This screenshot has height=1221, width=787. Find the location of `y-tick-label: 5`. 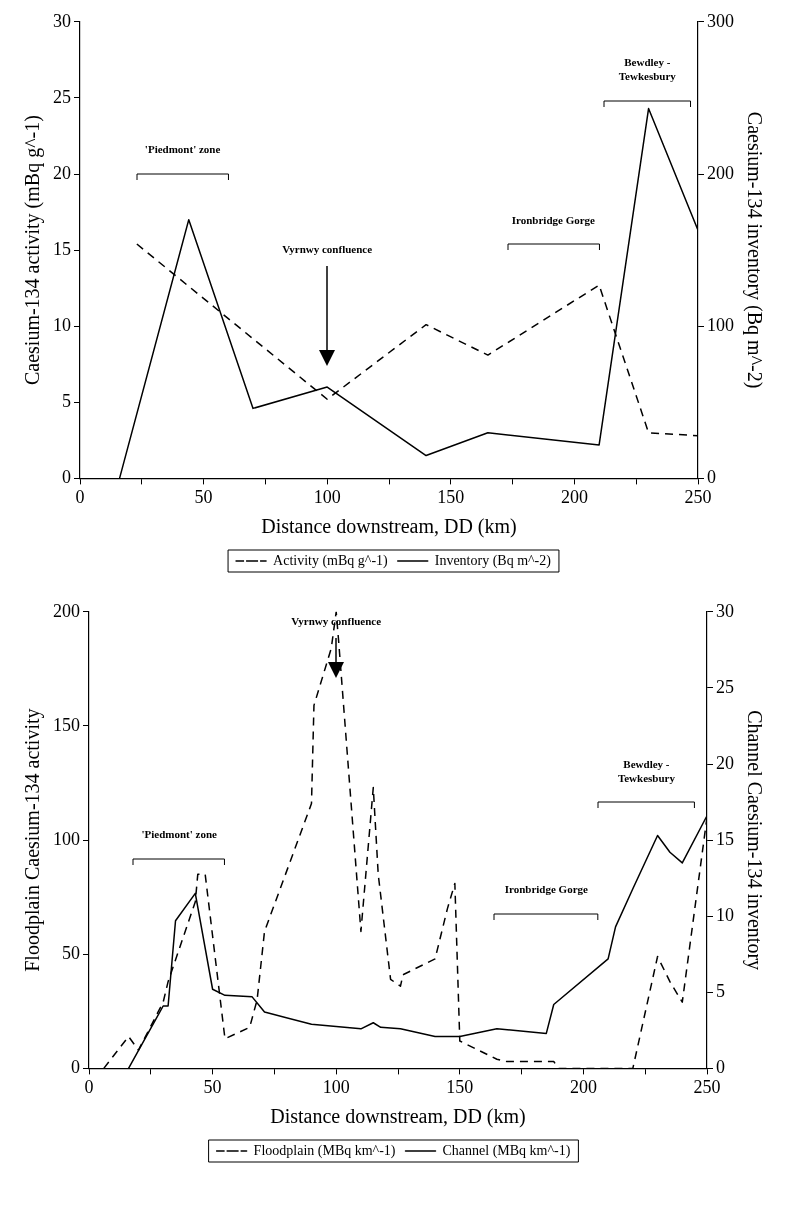

y-tick-label: 5 is located at coordinates (66, 401).